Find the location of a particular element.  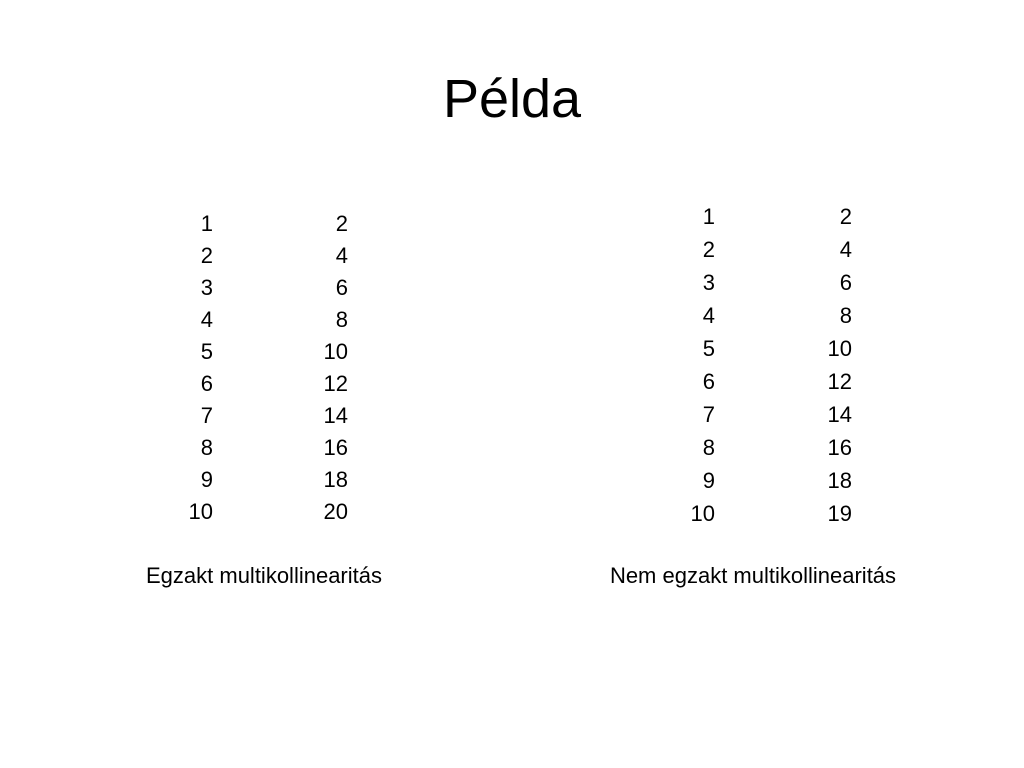

right-caption: Nem egzakt multikollinearitás is located at coordinates (753, 575).